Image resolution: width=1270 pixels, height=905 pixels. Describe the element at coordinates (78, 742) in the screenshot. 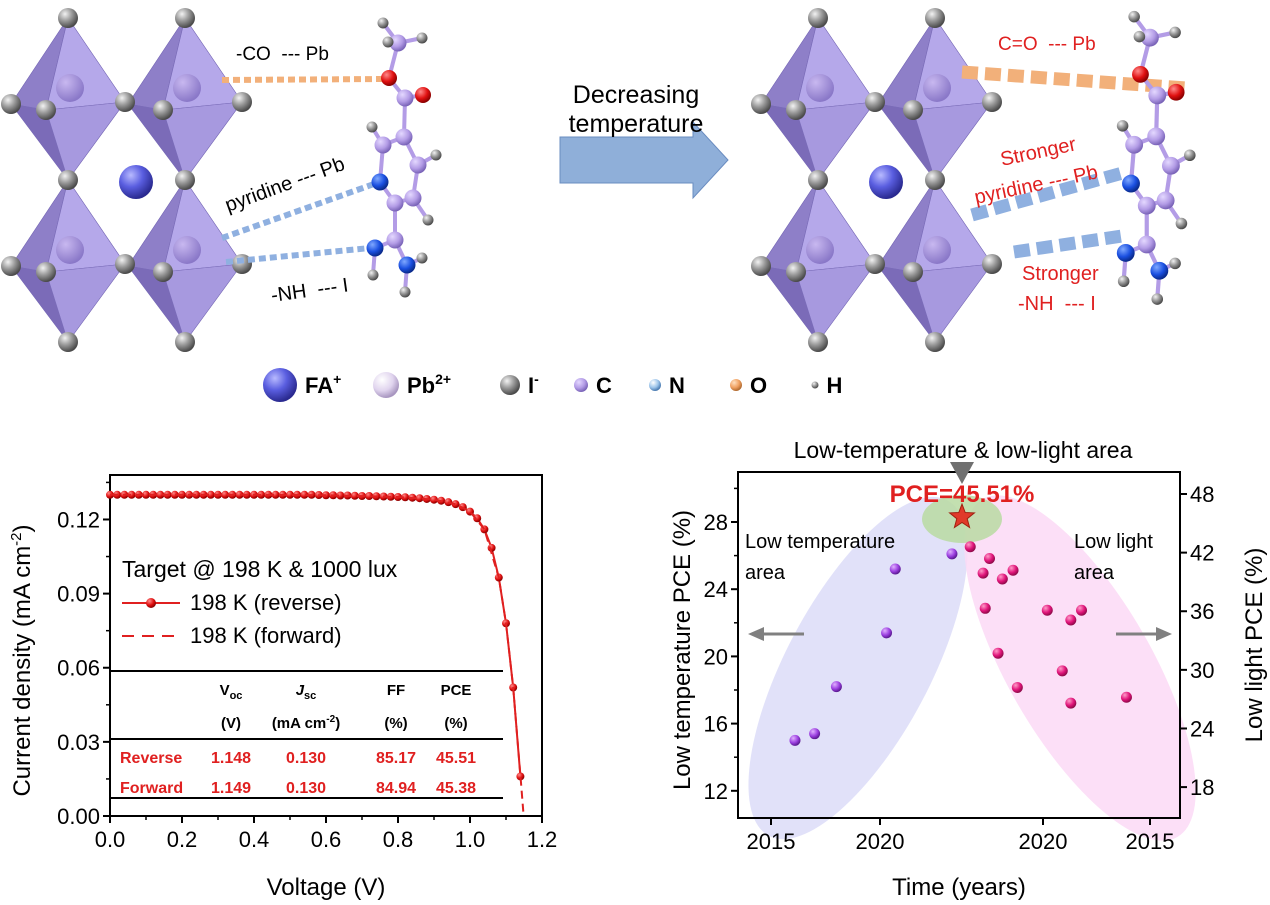

I see `y-tick-label: 0.03` at that location.